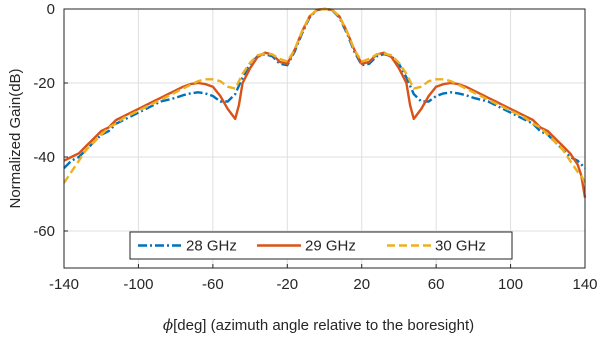 The height and width of the screenshot is (348, 598). Describe the element at coordinates (460, 246) in the screenshot. I see `legend-label-3: 30 GHz` at that location.